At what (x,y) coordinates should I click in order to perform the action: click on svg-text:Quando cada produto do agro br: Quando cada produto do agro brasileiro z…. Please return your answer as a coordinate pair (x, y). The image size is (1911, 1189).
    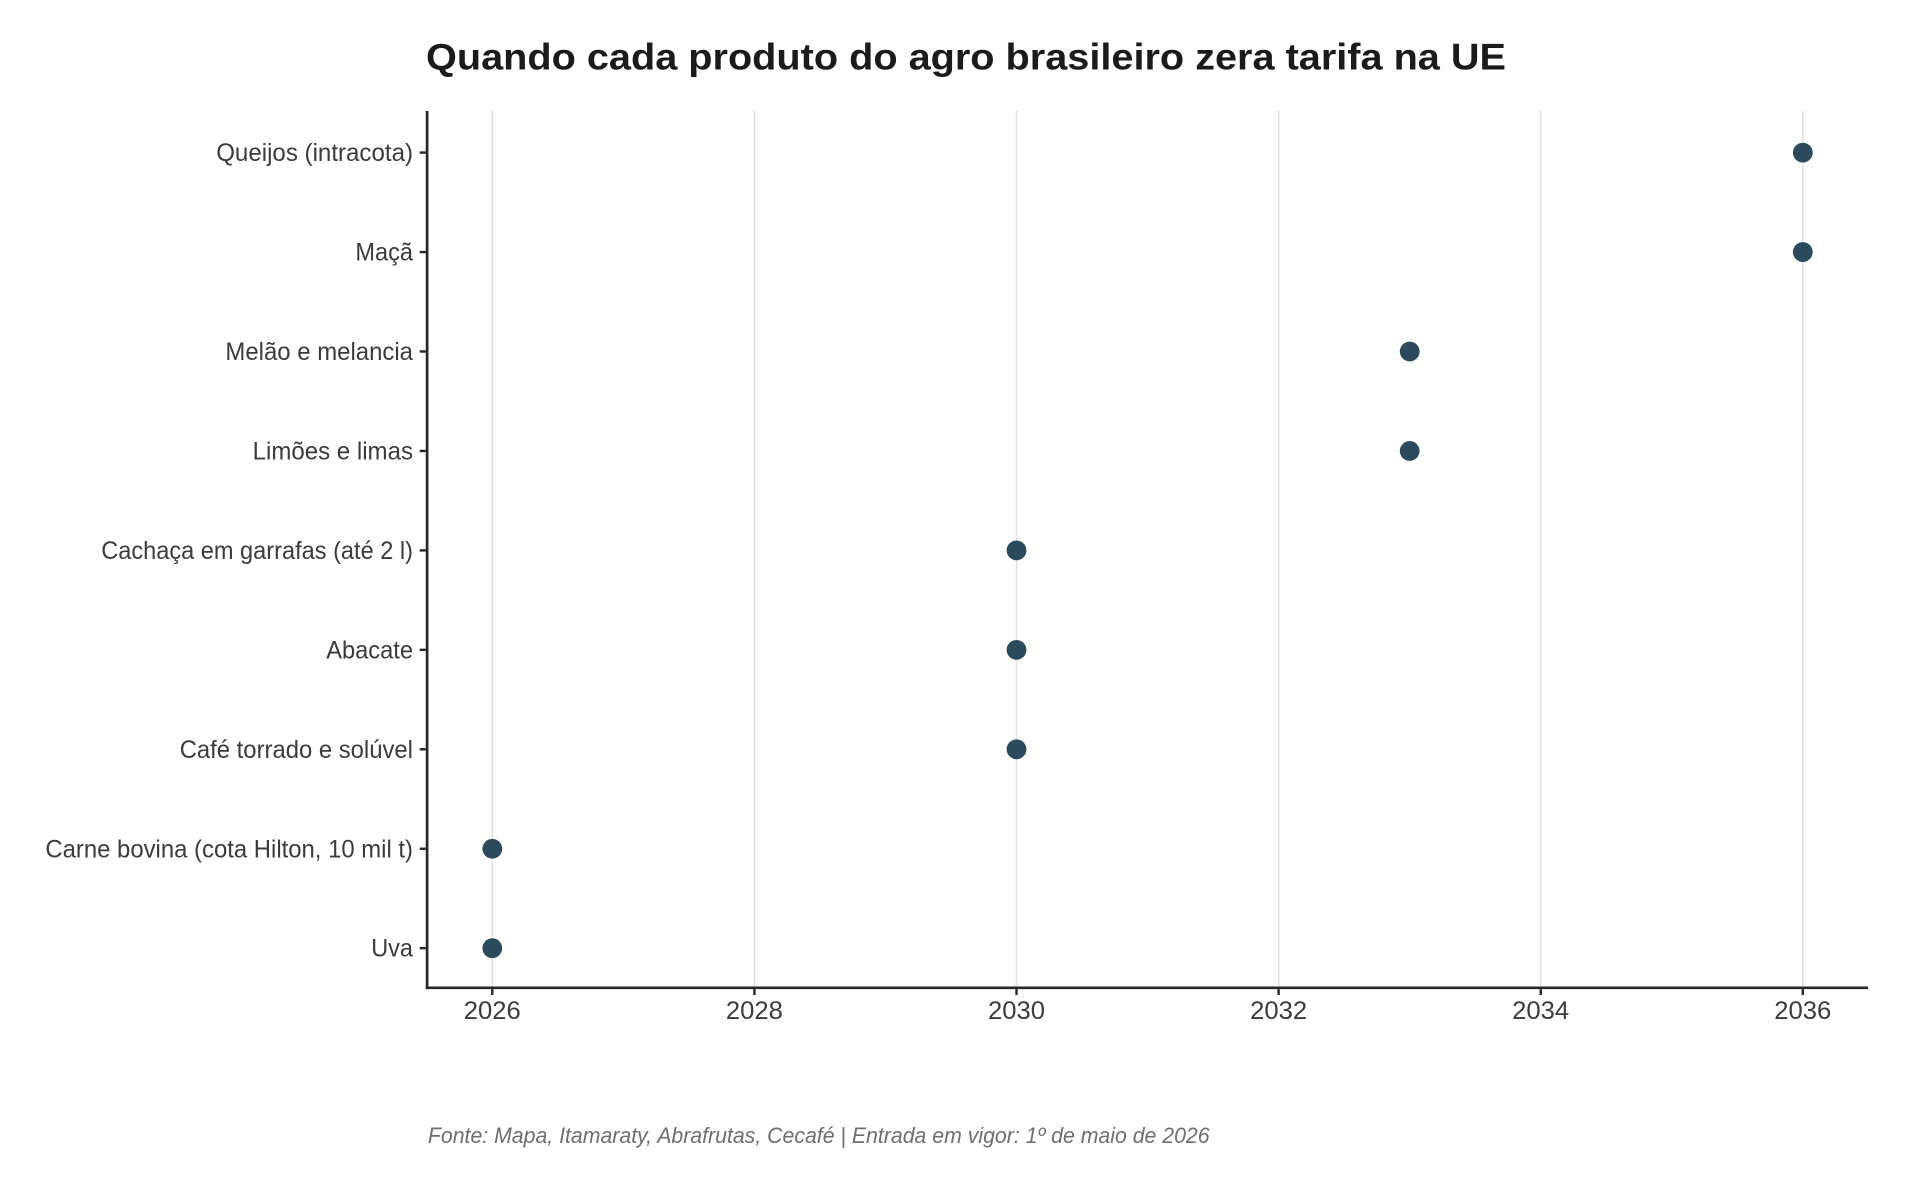
    Looking at the image, I should click on (966, 57).